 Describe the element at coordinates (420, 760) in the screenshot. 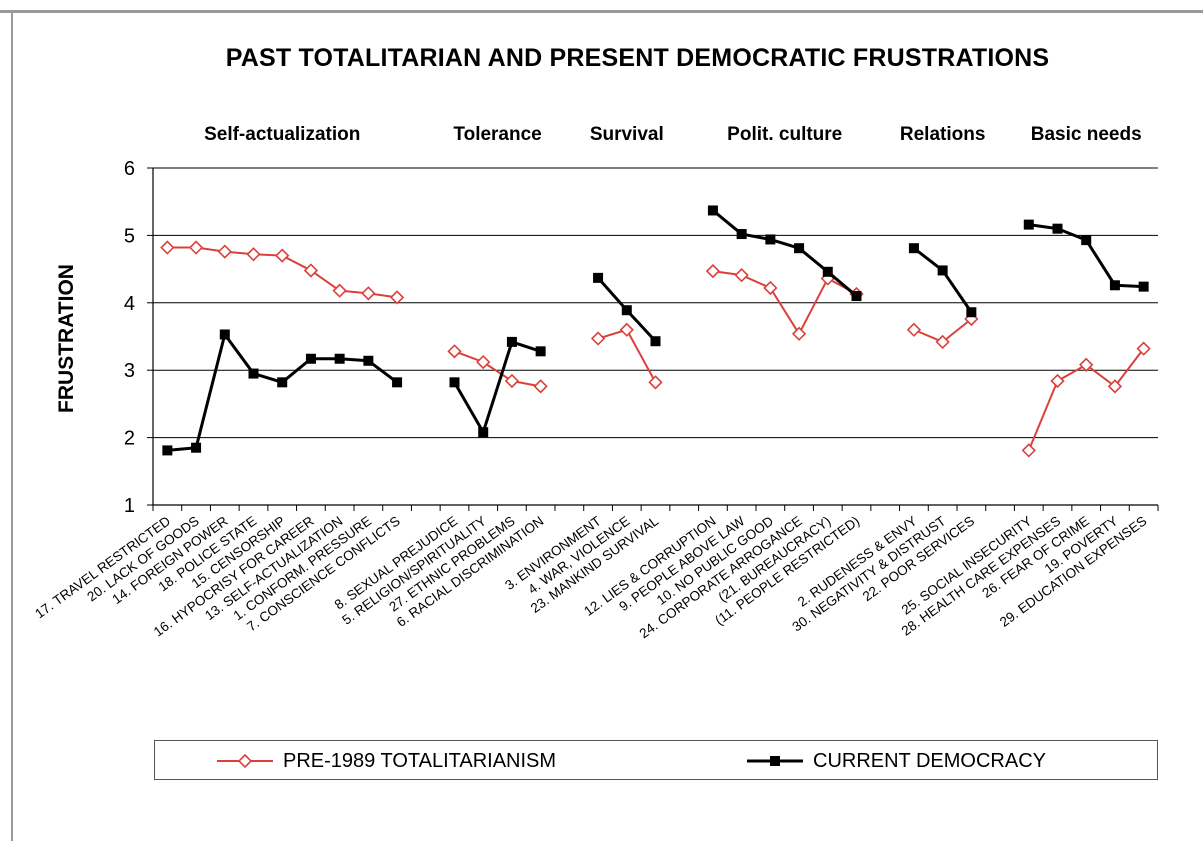

I see `legend-label-pre-1989: PRE-1989 TOTALITARIANISM` at that location.